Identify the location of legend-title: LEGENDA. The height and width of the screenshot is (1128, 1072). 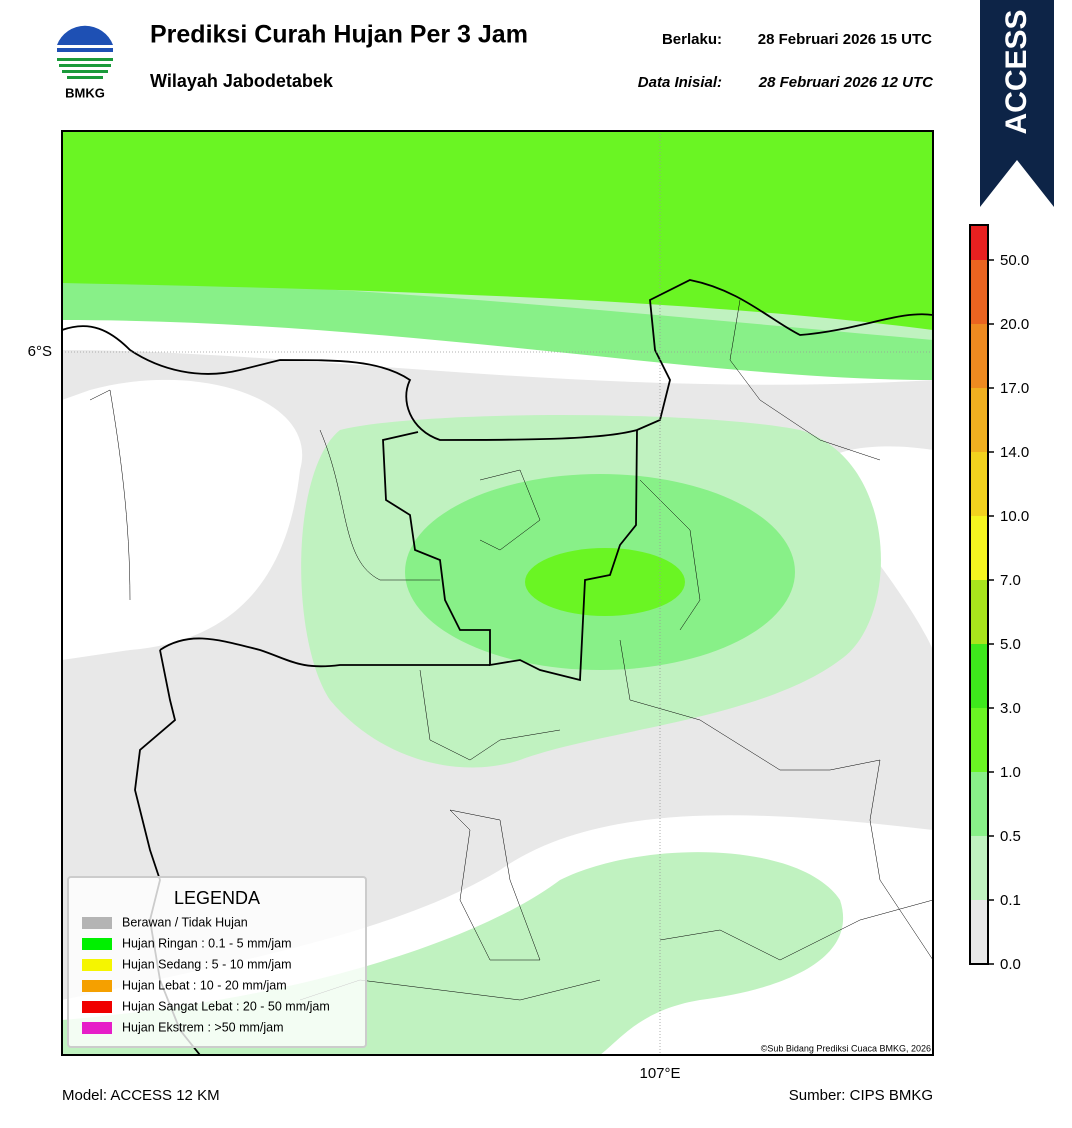
(217, 898).